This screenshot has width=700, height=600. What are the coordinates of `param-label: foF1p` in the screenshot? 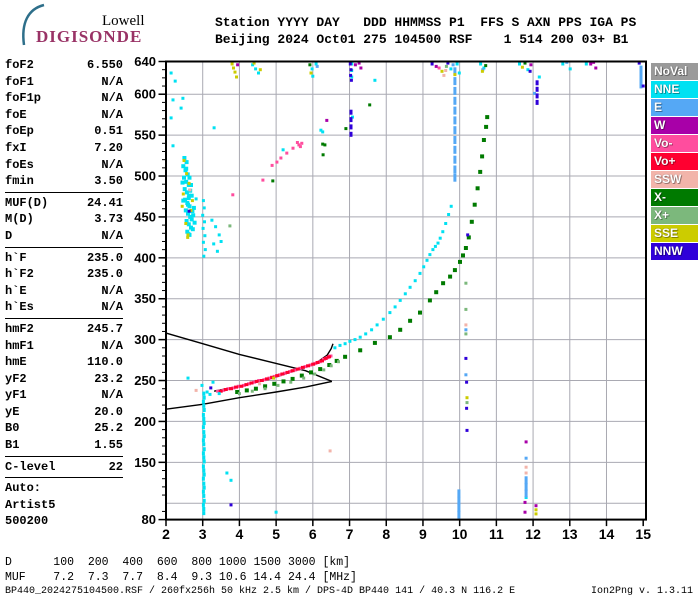 It's located at (23, 98).